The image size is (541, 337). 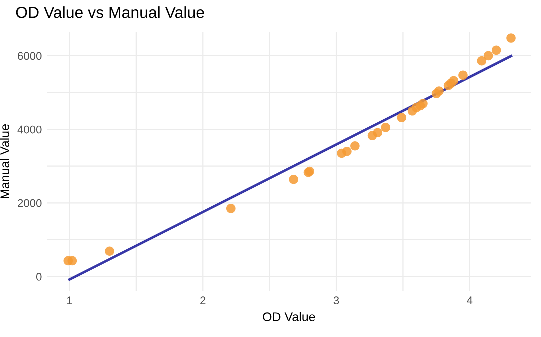 What do you see at coordinates (110, 12) in the screenshot?
I see `chart-title: OD Value vs Manual Value` at bounding box center [110, 12].